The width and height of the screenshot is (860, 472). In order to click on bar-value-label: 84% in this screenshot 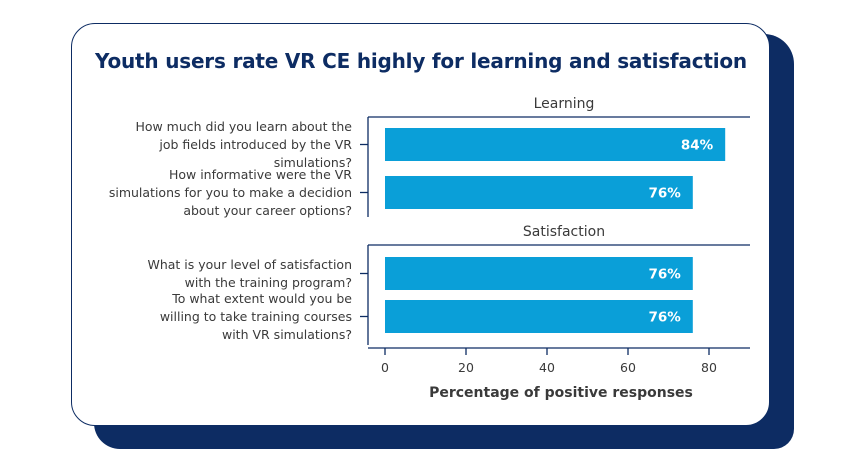, I will do `click(697, 146)`.